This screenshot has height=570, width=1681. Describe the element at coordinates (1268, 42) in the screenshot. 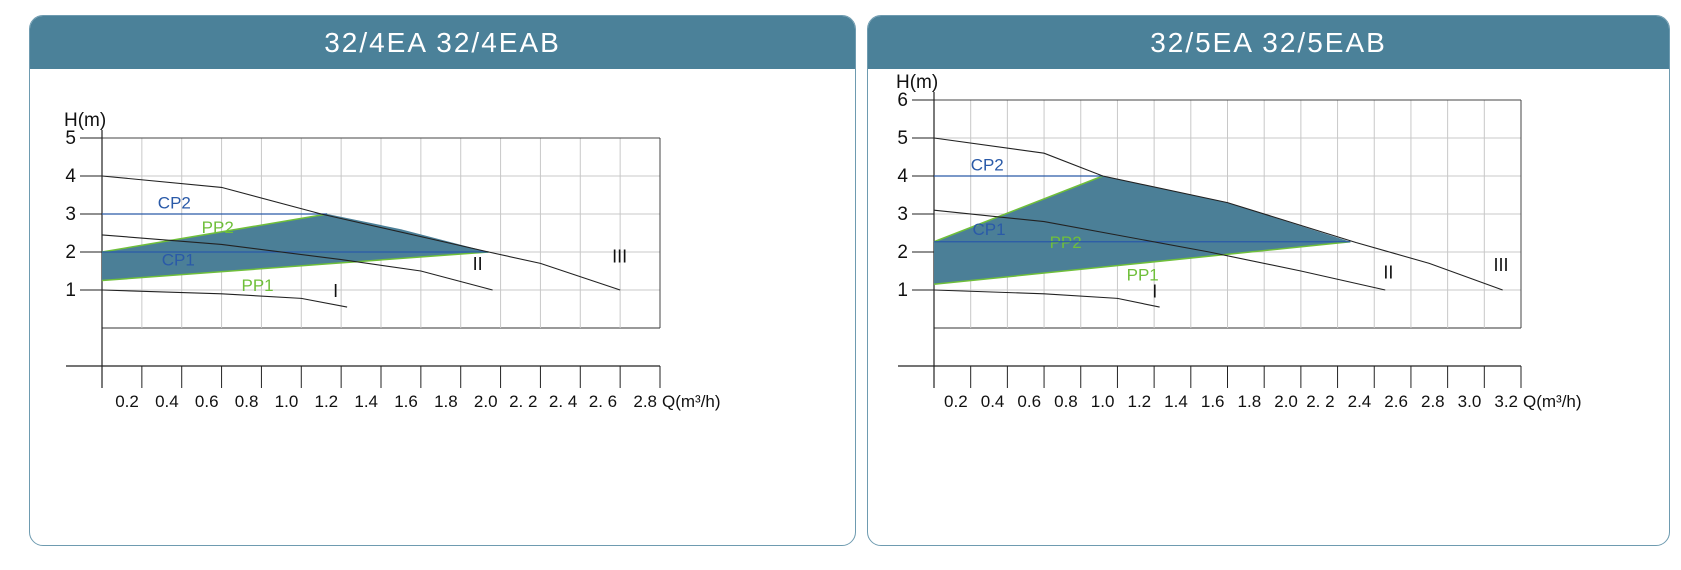

I see `chart-title: 32/5EA 32/5EAB` at that location.